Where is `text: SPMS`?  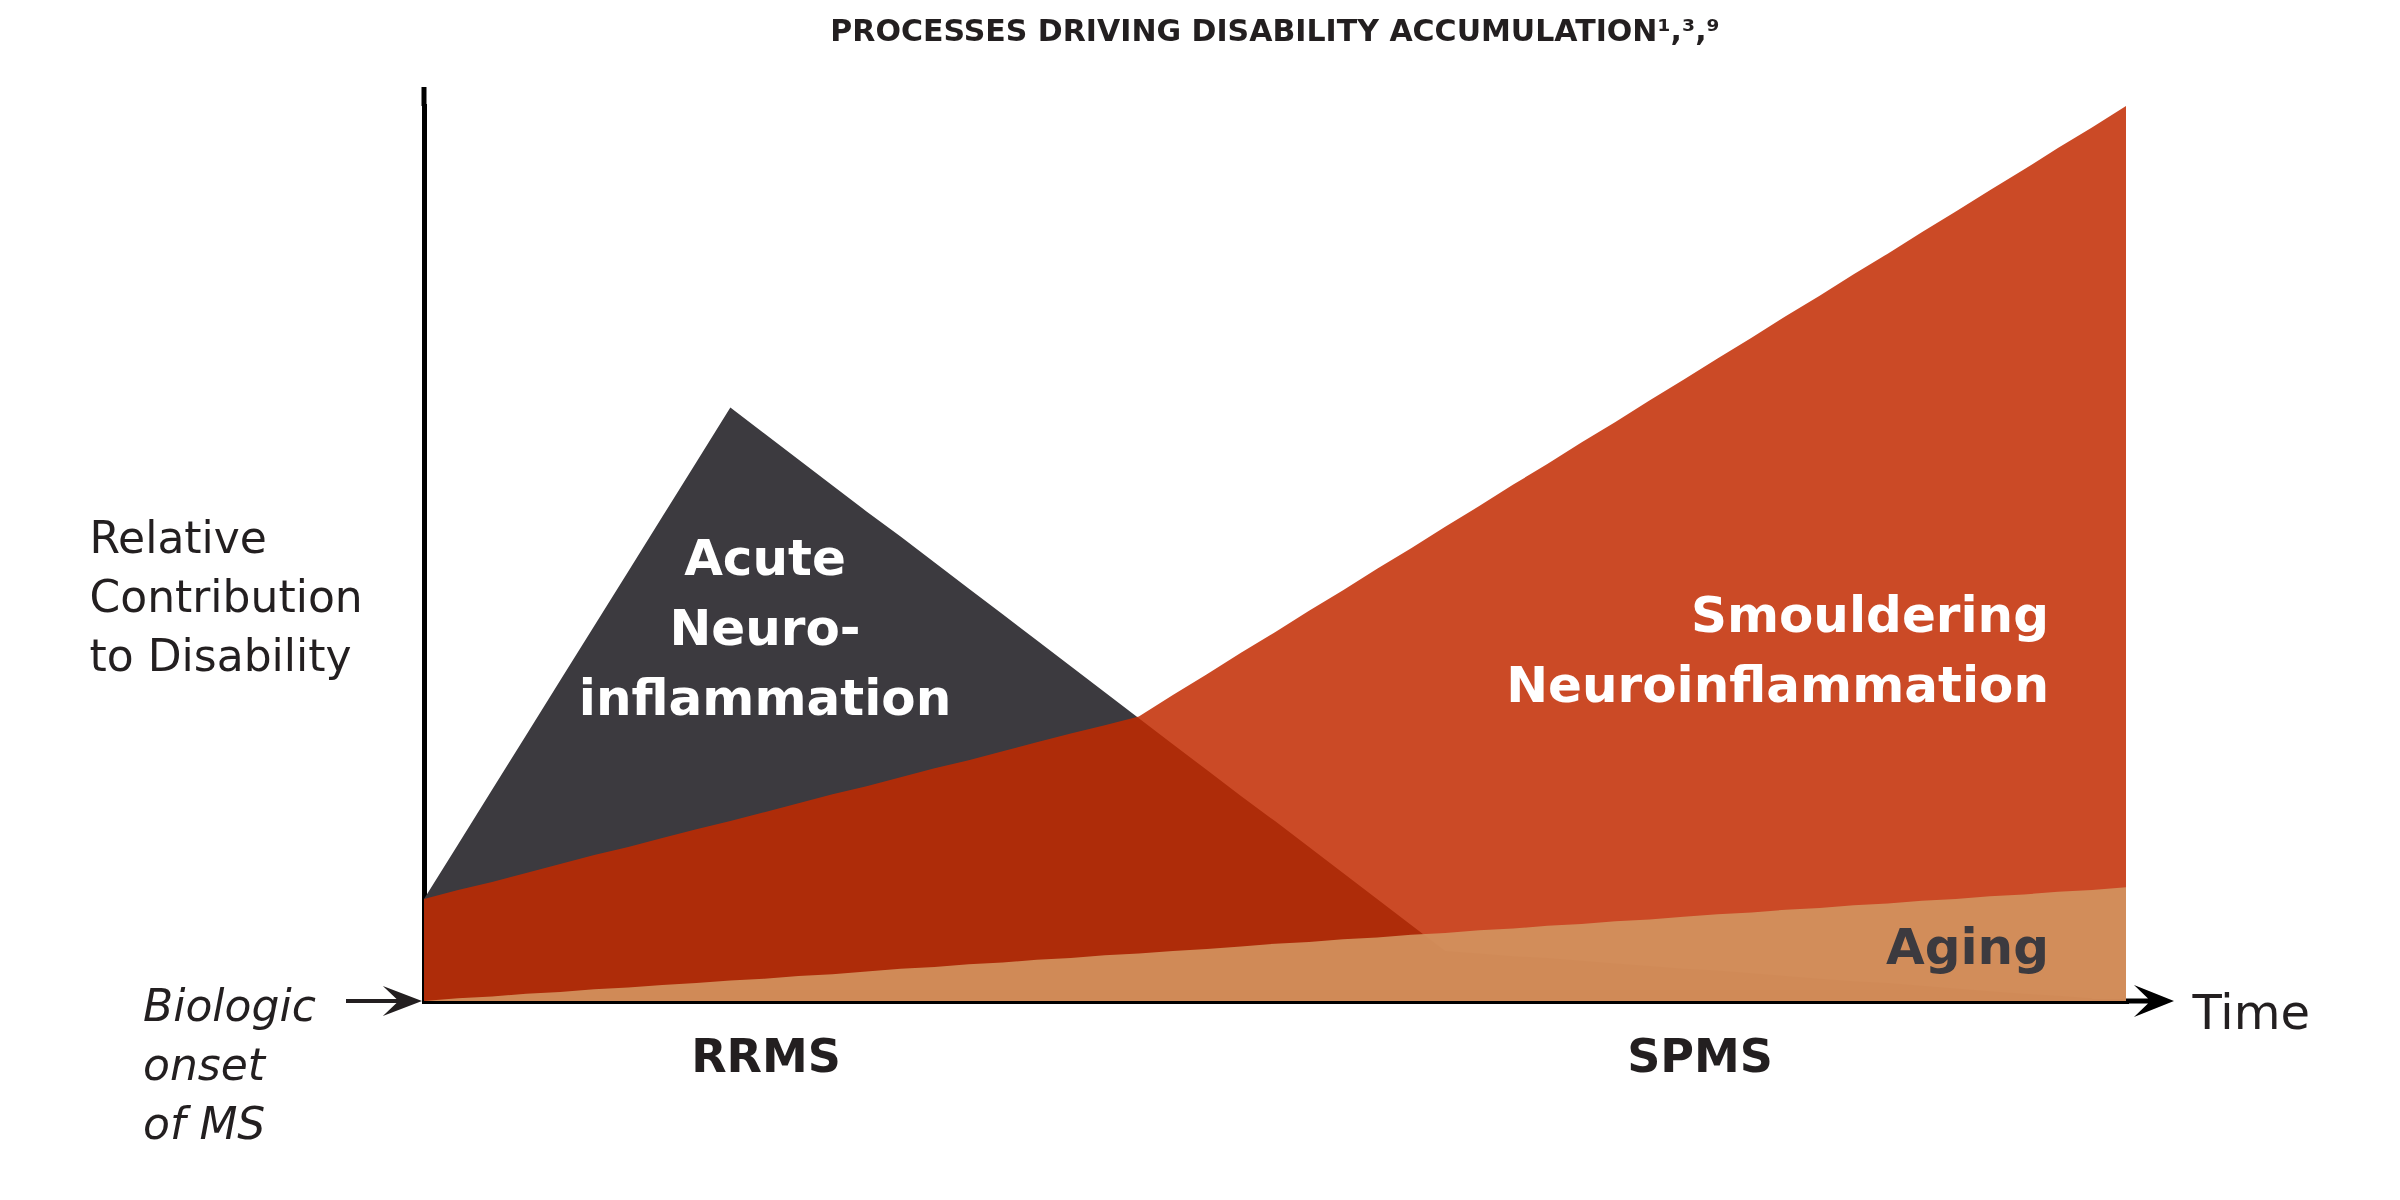
text: SPMS is located at coordinates (1700, 1056).